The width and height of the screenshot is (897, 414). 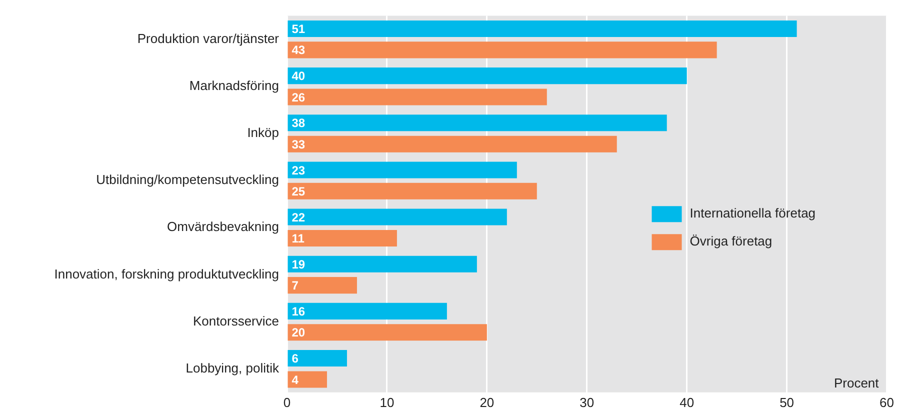 I want to click on data-label: 33, so click(x=299, y=144).